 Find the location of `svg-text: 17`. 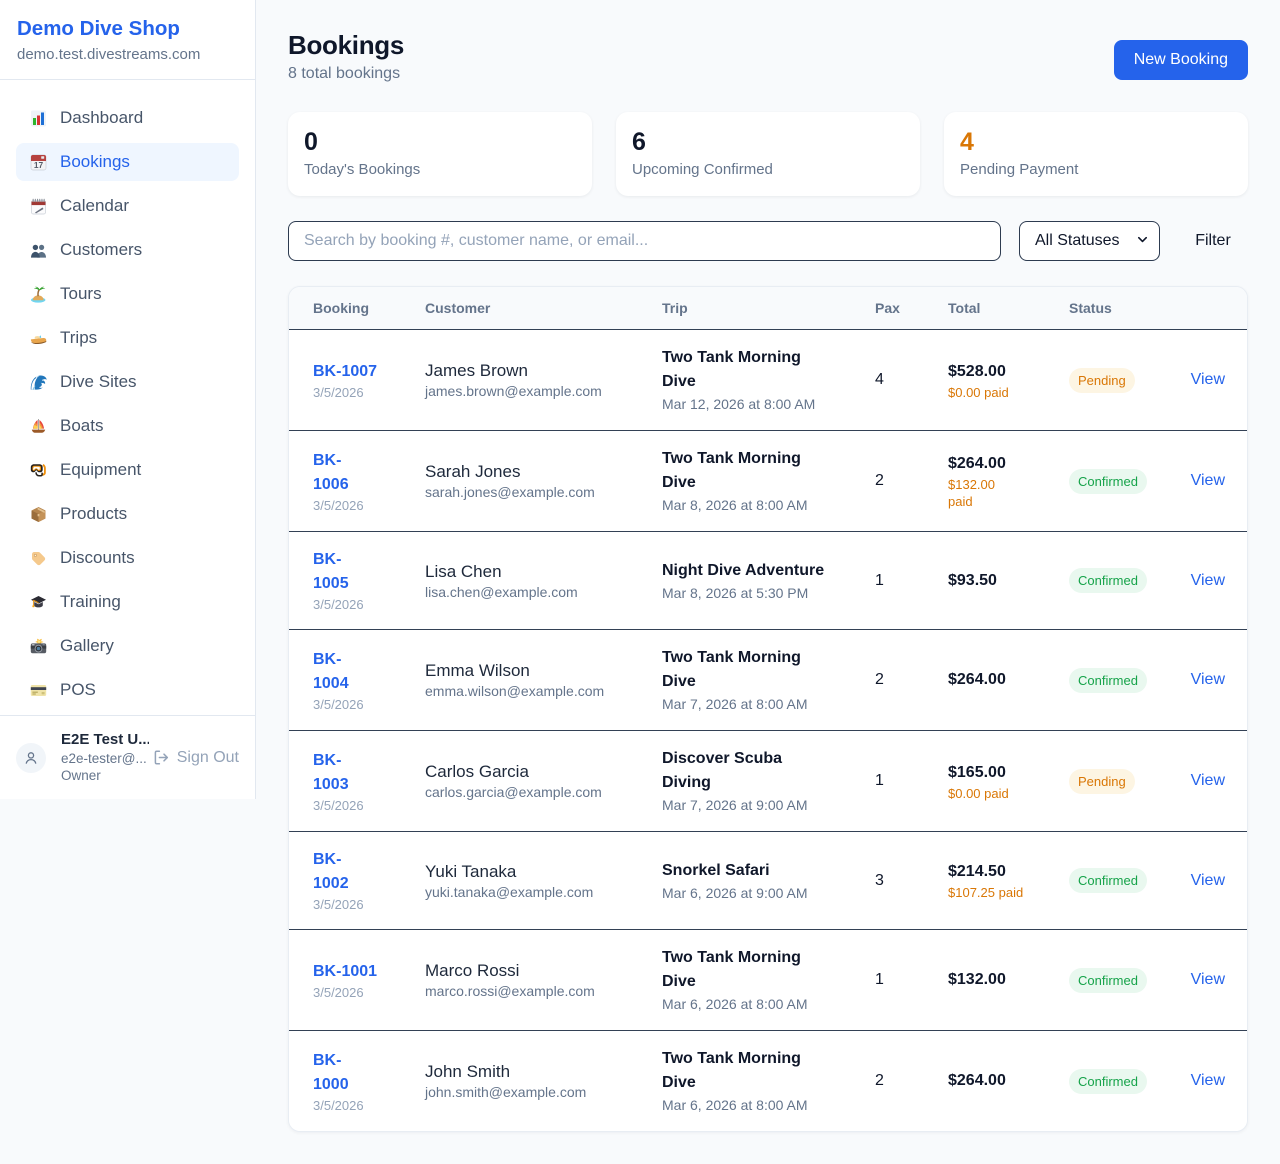

svg-text: 17 is located at coordinates (38, 164).